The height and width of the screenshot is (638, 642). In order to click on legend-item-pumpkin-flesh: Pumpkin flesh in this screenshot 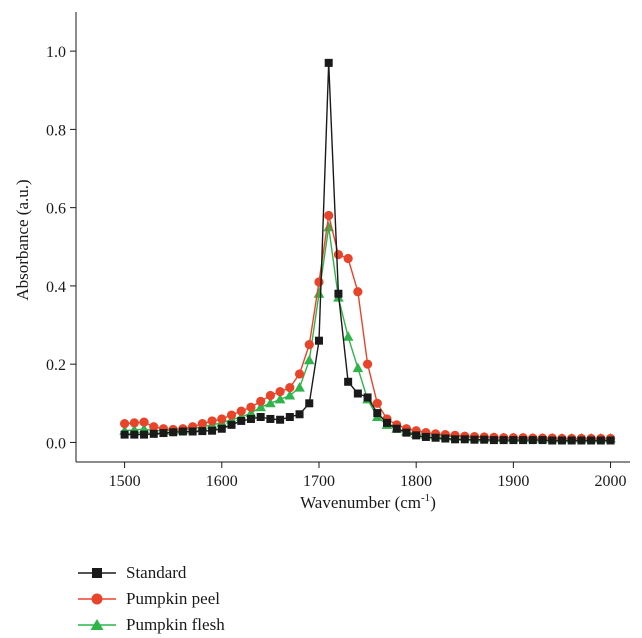, I will do `click(151, 625)`.